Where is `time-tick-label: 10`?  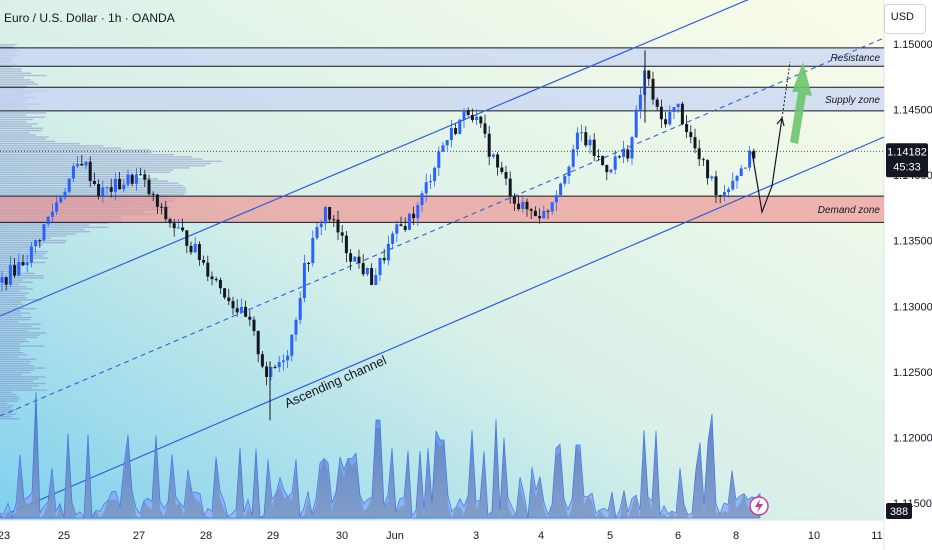
time-tick-label: 10 is located at coordinates (814, 536).